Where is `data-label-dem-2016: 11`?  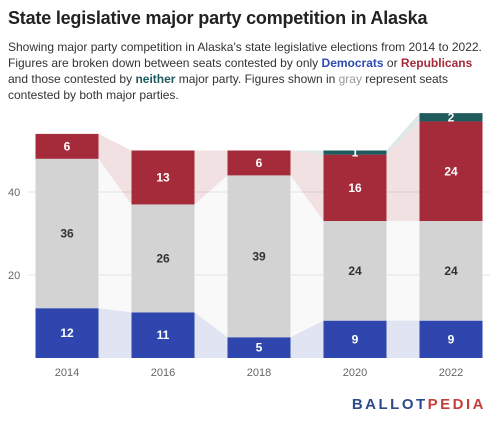 data-label-dem-2016: 11 is located at coordinates (163, 335).